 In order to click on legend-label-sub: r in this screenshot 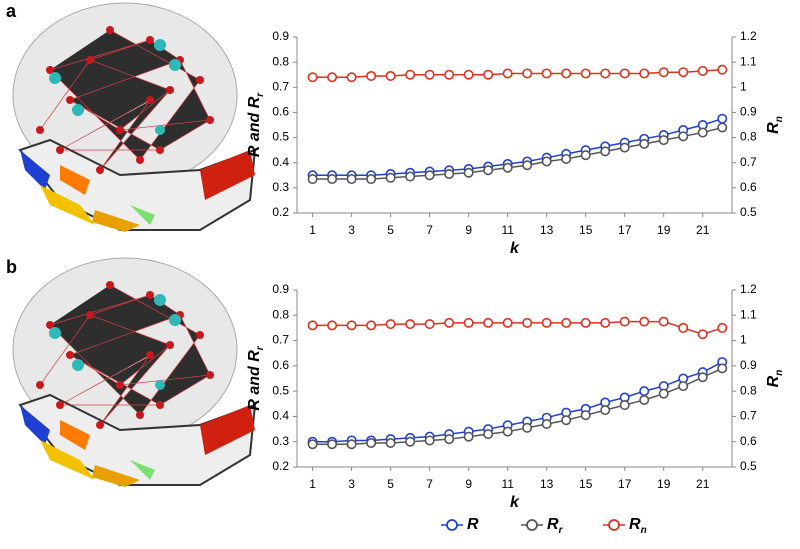, I will do `click(561, 530)`.